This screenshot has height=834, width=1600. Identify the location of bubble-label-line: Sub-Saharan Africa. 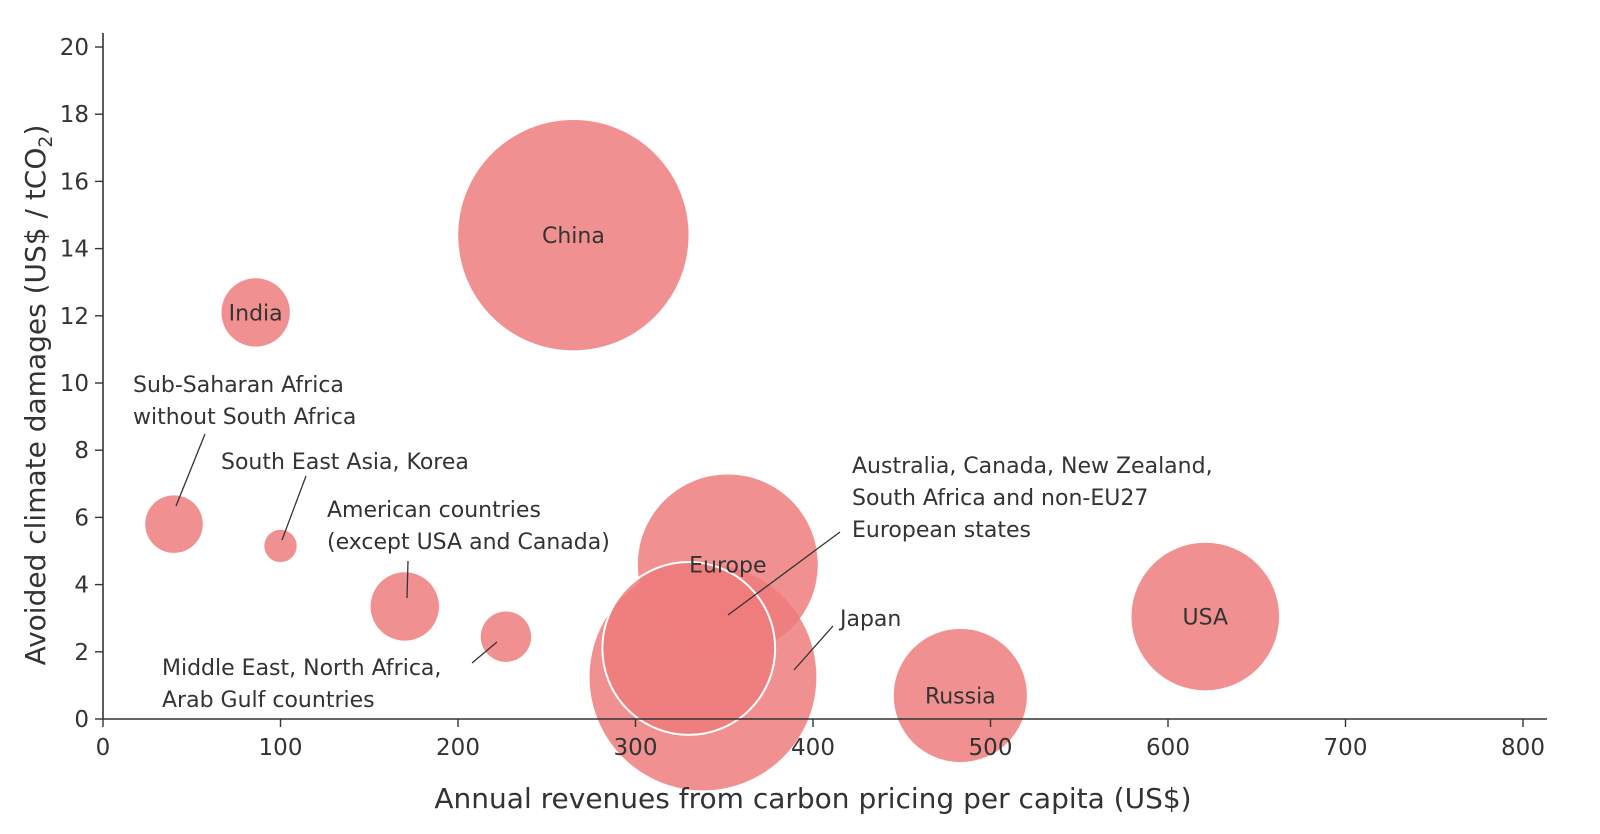
(238, 385).